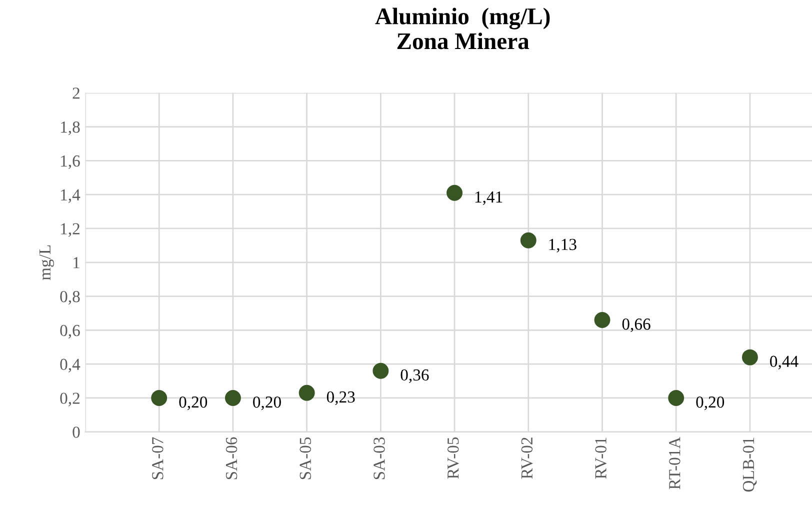 The image size is (812, 516). Describe the element at coordinates (749, 465) in the screenshot. I see `x-tick-label: QLB-01` at that location.